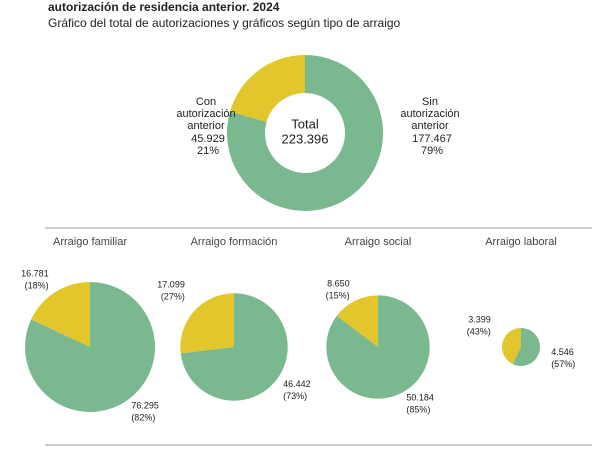 The width and height of the screenshot is (600, 450). I want to click on percent-label: 21%, so click(208, 151).